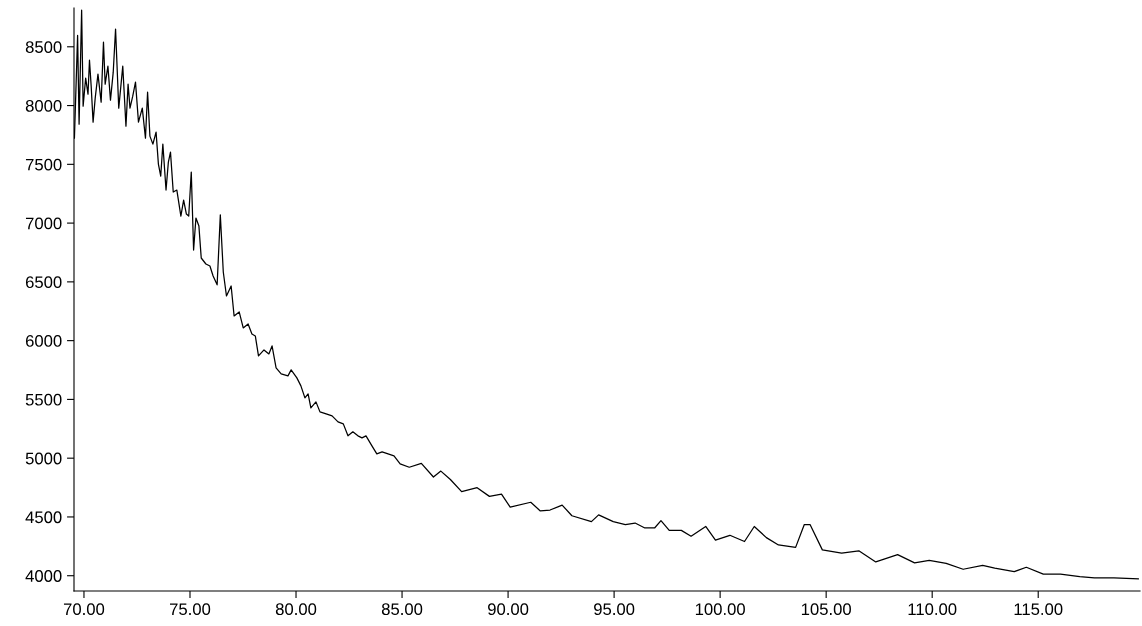 The width and height of the screenshot is (1142, 626). Describe the element at coordinates (43, 341) in the screenshot. I see `y-tick-label: 6000` at that location.